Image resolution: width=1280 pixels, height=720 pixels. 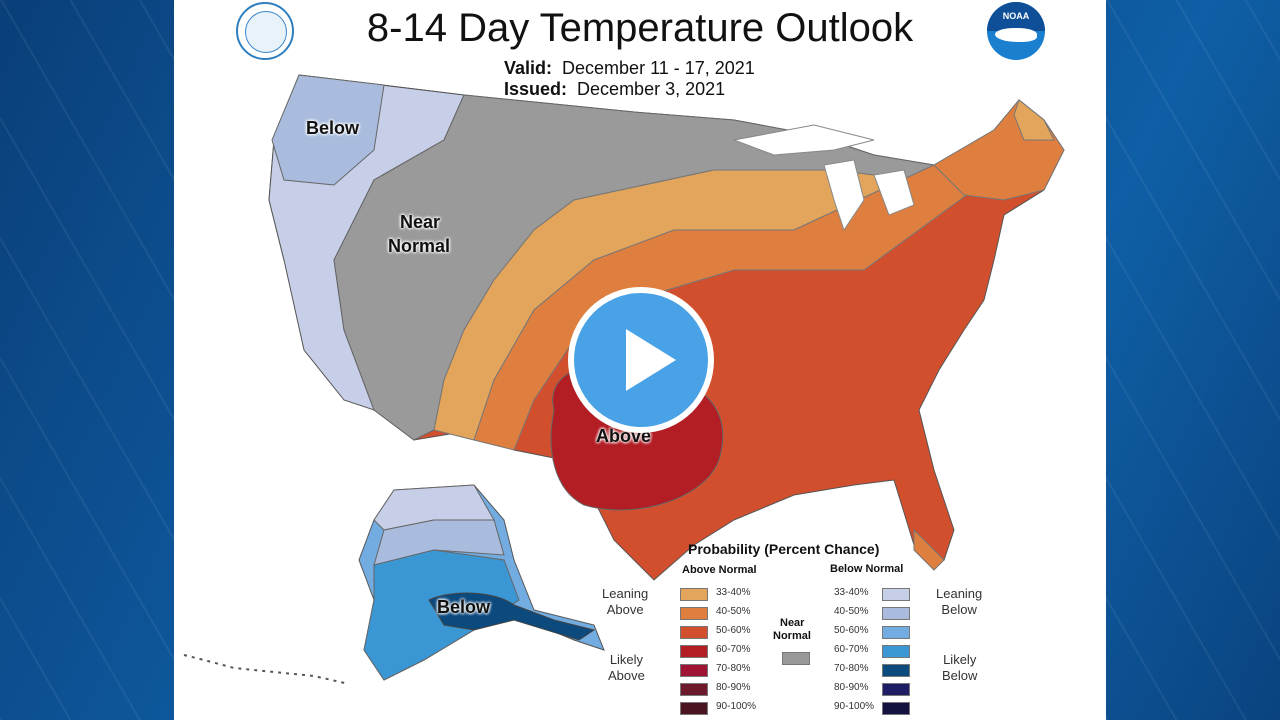 What do you see at coordinates (651, 360) in the screenshot?
I see `play-icon` at bounding box center [651, 360].